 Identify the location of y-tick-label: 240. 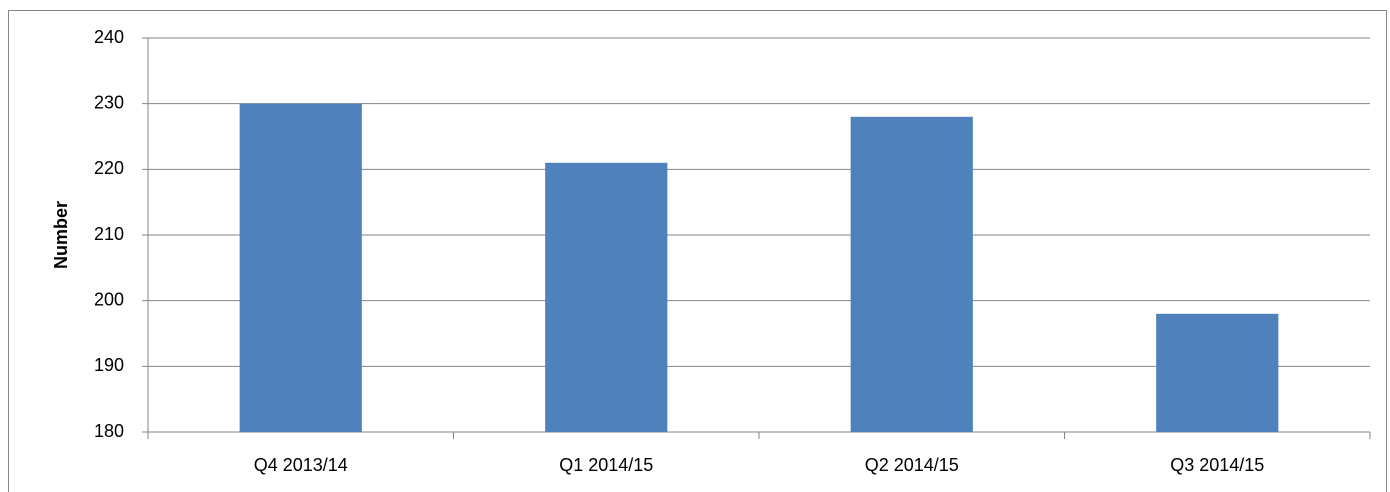
(109, 37).